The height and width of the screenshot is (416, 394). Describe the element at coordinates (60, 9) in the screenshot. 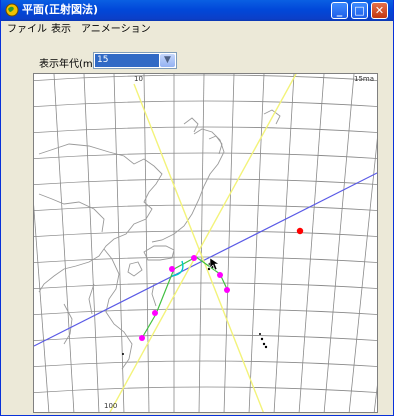

I see `window-title: 平面(正射図法)` at that location.